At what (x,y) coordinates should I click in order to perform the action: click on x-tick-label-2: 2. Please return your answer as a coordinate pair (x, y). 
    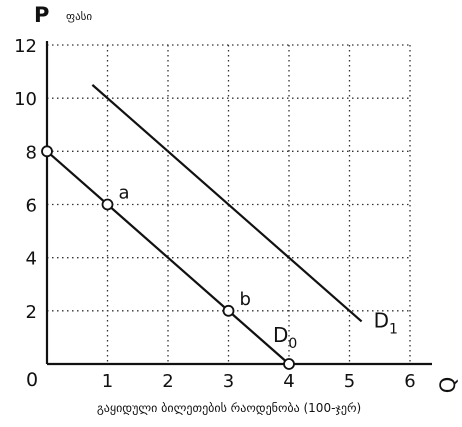
    Looking at the image, I should click on (167, 381).